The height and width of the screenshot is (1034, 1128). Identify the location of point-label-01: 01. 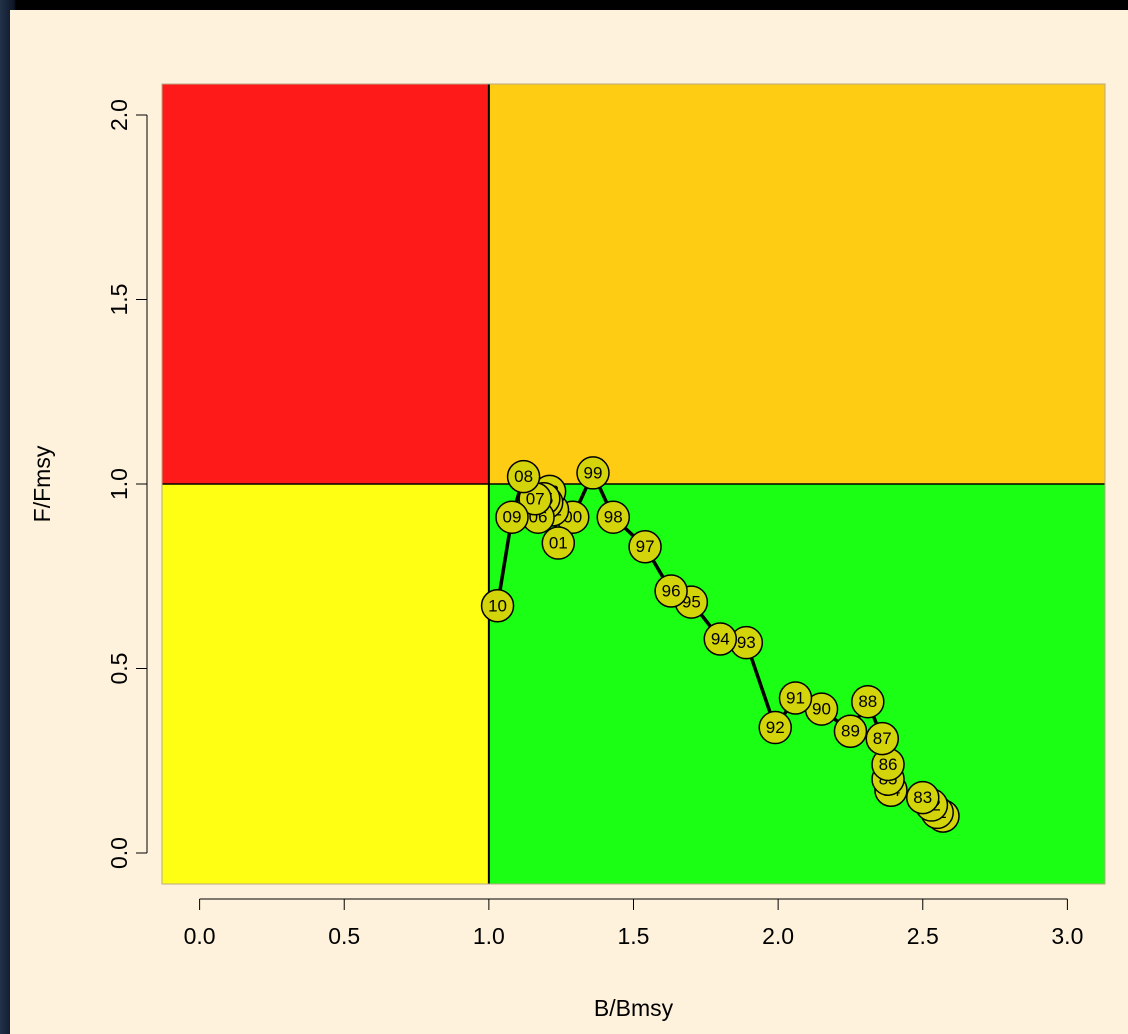
(558, 543).